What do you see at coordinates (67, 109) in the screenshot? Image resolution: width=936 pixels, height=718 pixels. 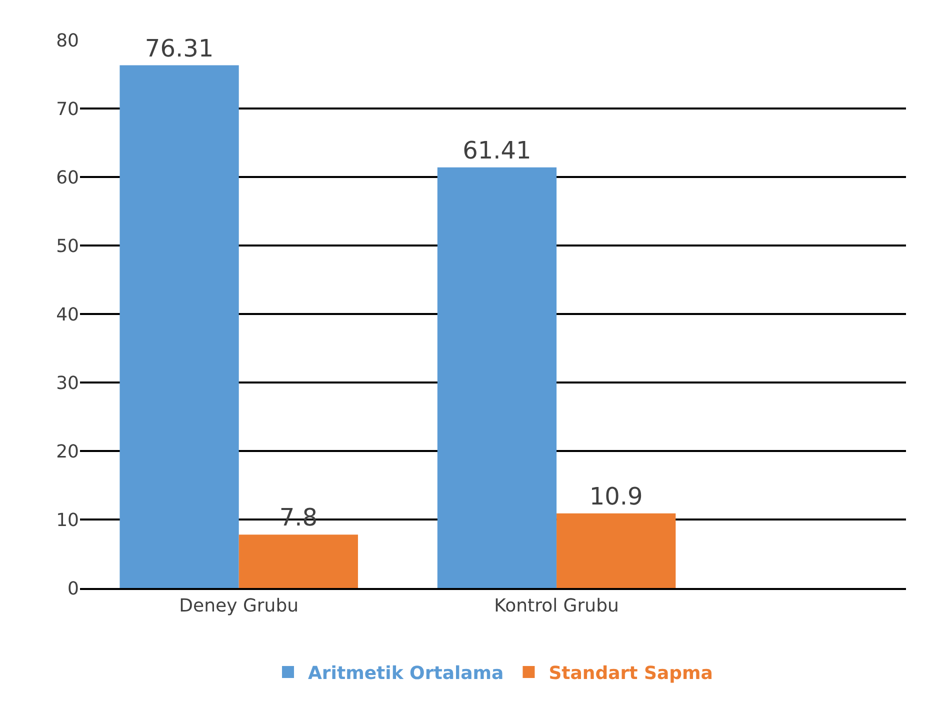 I see `y-tick-label: 70` at bounding box center [67, 109].